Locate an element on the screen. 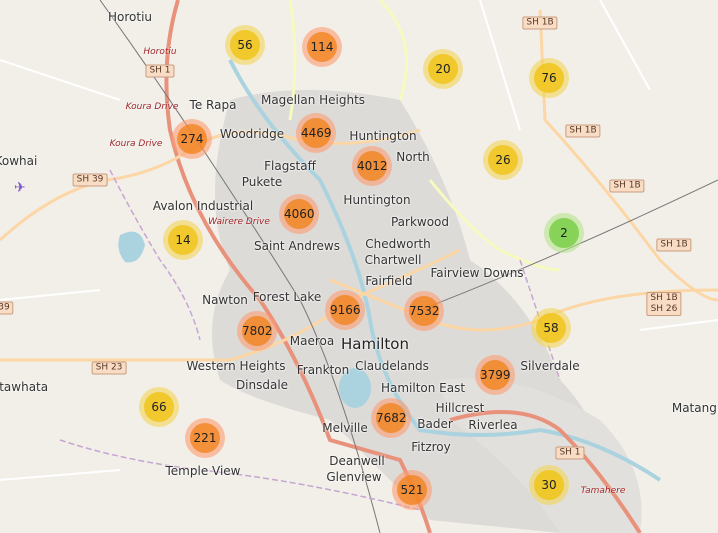 The height and width of the screenshot is (533, 718). place-label: Nawton is located at coordinates (225, 300).